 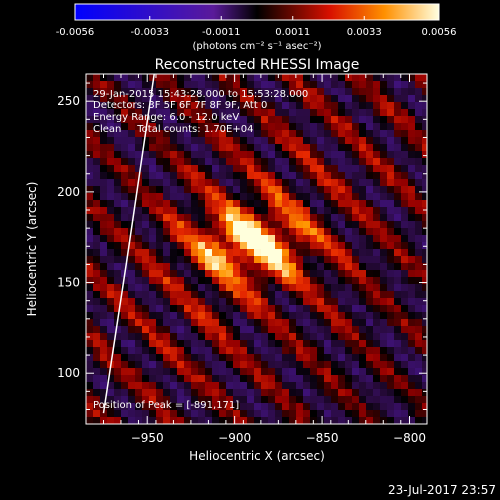 What do you see at coordinates (256, 46) in the screenshot?
I see `colorbar-unit-label: (photons cm⁻² s⁻¹ asec⁻²)` at bounding box center [256, 46].